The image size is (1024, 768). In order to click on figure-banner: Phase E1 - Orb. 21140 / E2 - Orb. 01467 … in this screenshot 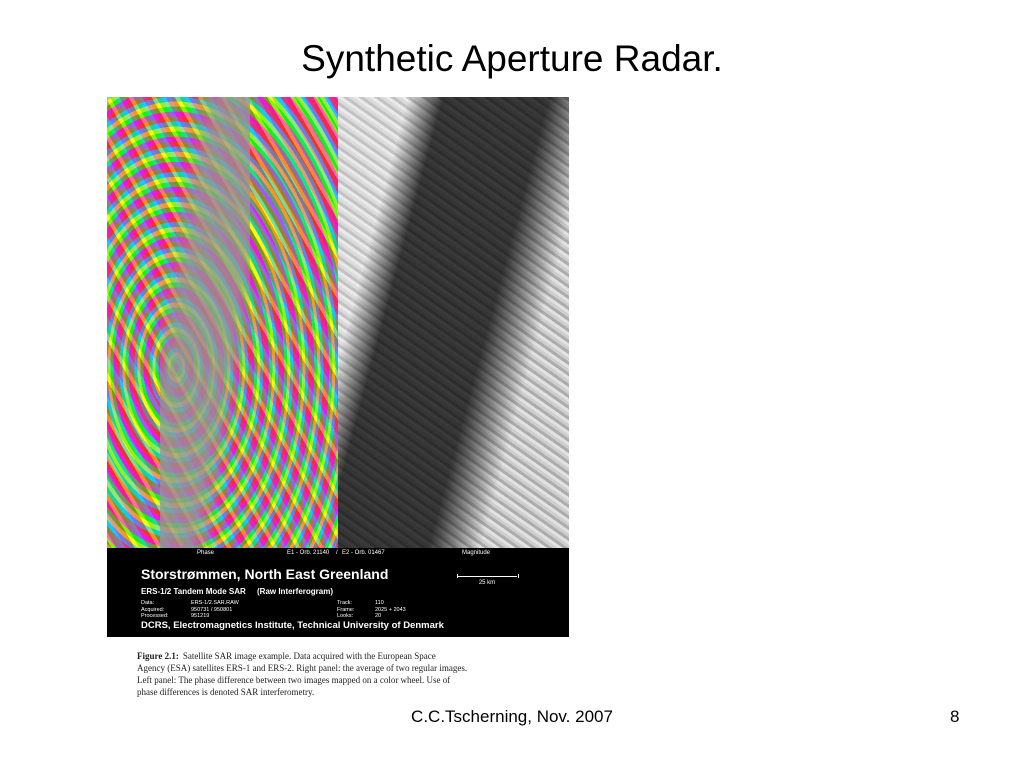, I will do `click(338, 592)`.